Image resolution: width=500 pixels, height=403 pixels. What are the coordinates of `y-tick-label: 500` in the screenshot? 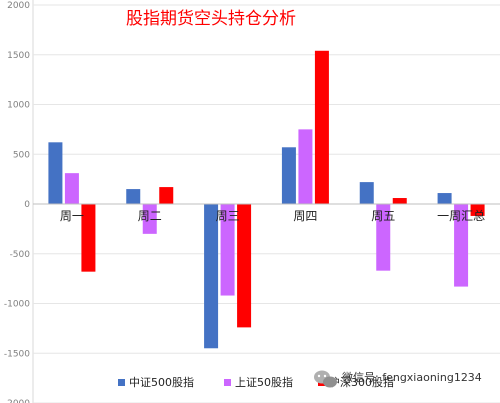 It's located at (21, 155).